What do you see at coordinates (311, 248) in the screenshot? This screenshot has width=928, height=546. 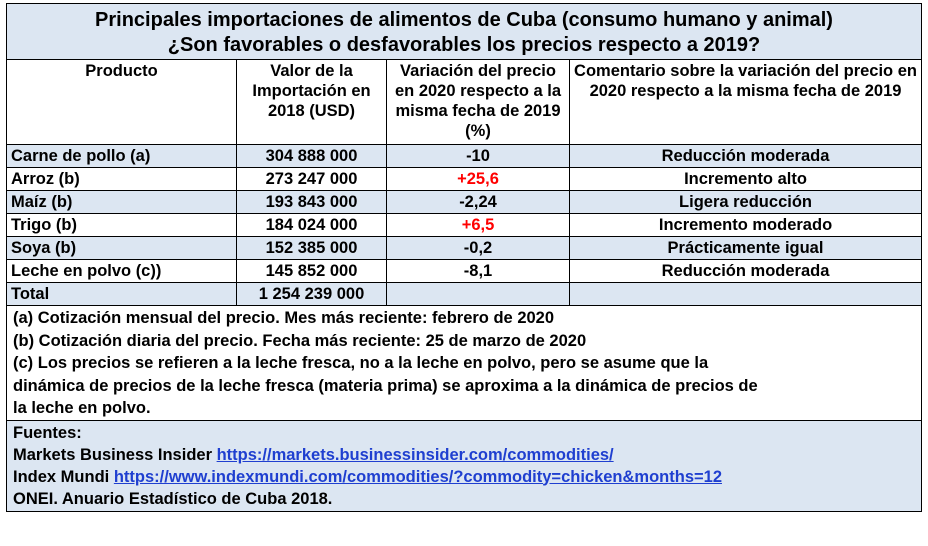 I see `row-value: 152 385 000` at bounding box center [311, 248].